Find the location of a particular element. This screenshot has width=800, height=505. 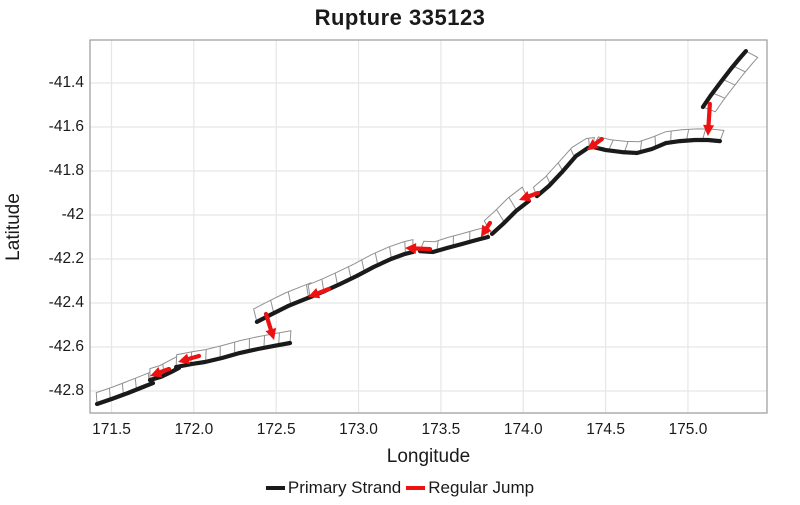

legend-item-primary-strand: Primary Strand is located at coordinates (333, 488).